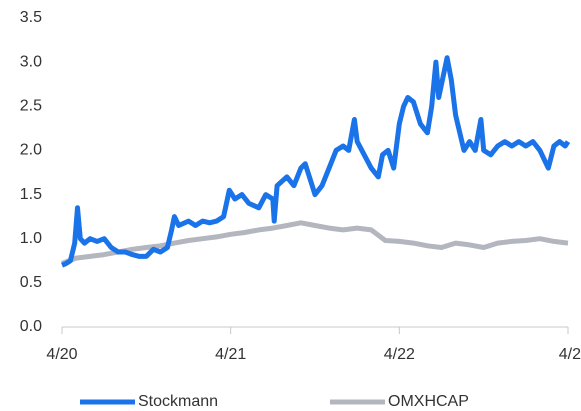 The height and width of the screenshot is (411, 581). What do you see at coordinates (31, 238) in the screenshot?
I see `y-tick-label: 1.0` at bounding box center [31, 238].